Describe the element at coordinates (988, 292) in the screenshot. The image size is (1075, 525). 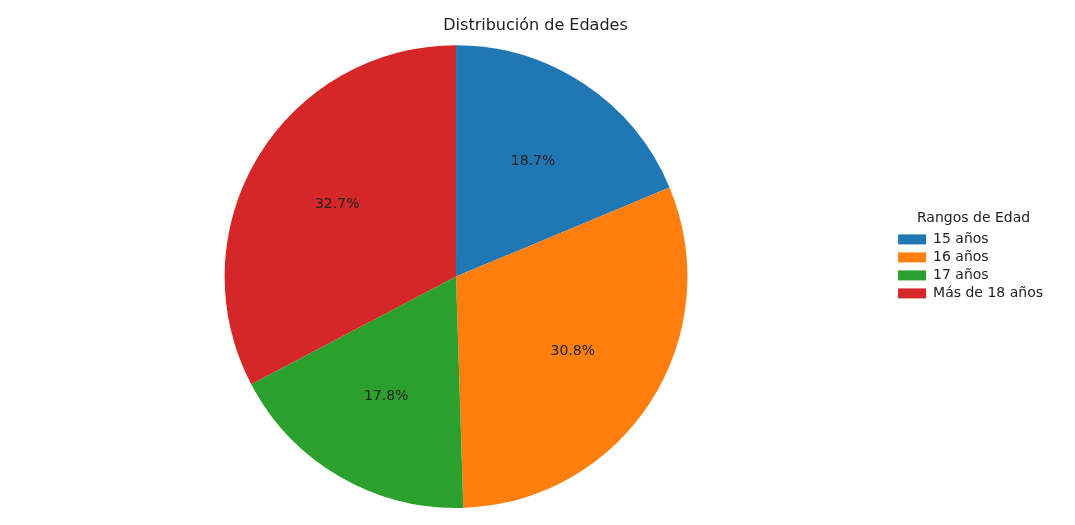
I see `legend-label: Más de 18 años` at that location.